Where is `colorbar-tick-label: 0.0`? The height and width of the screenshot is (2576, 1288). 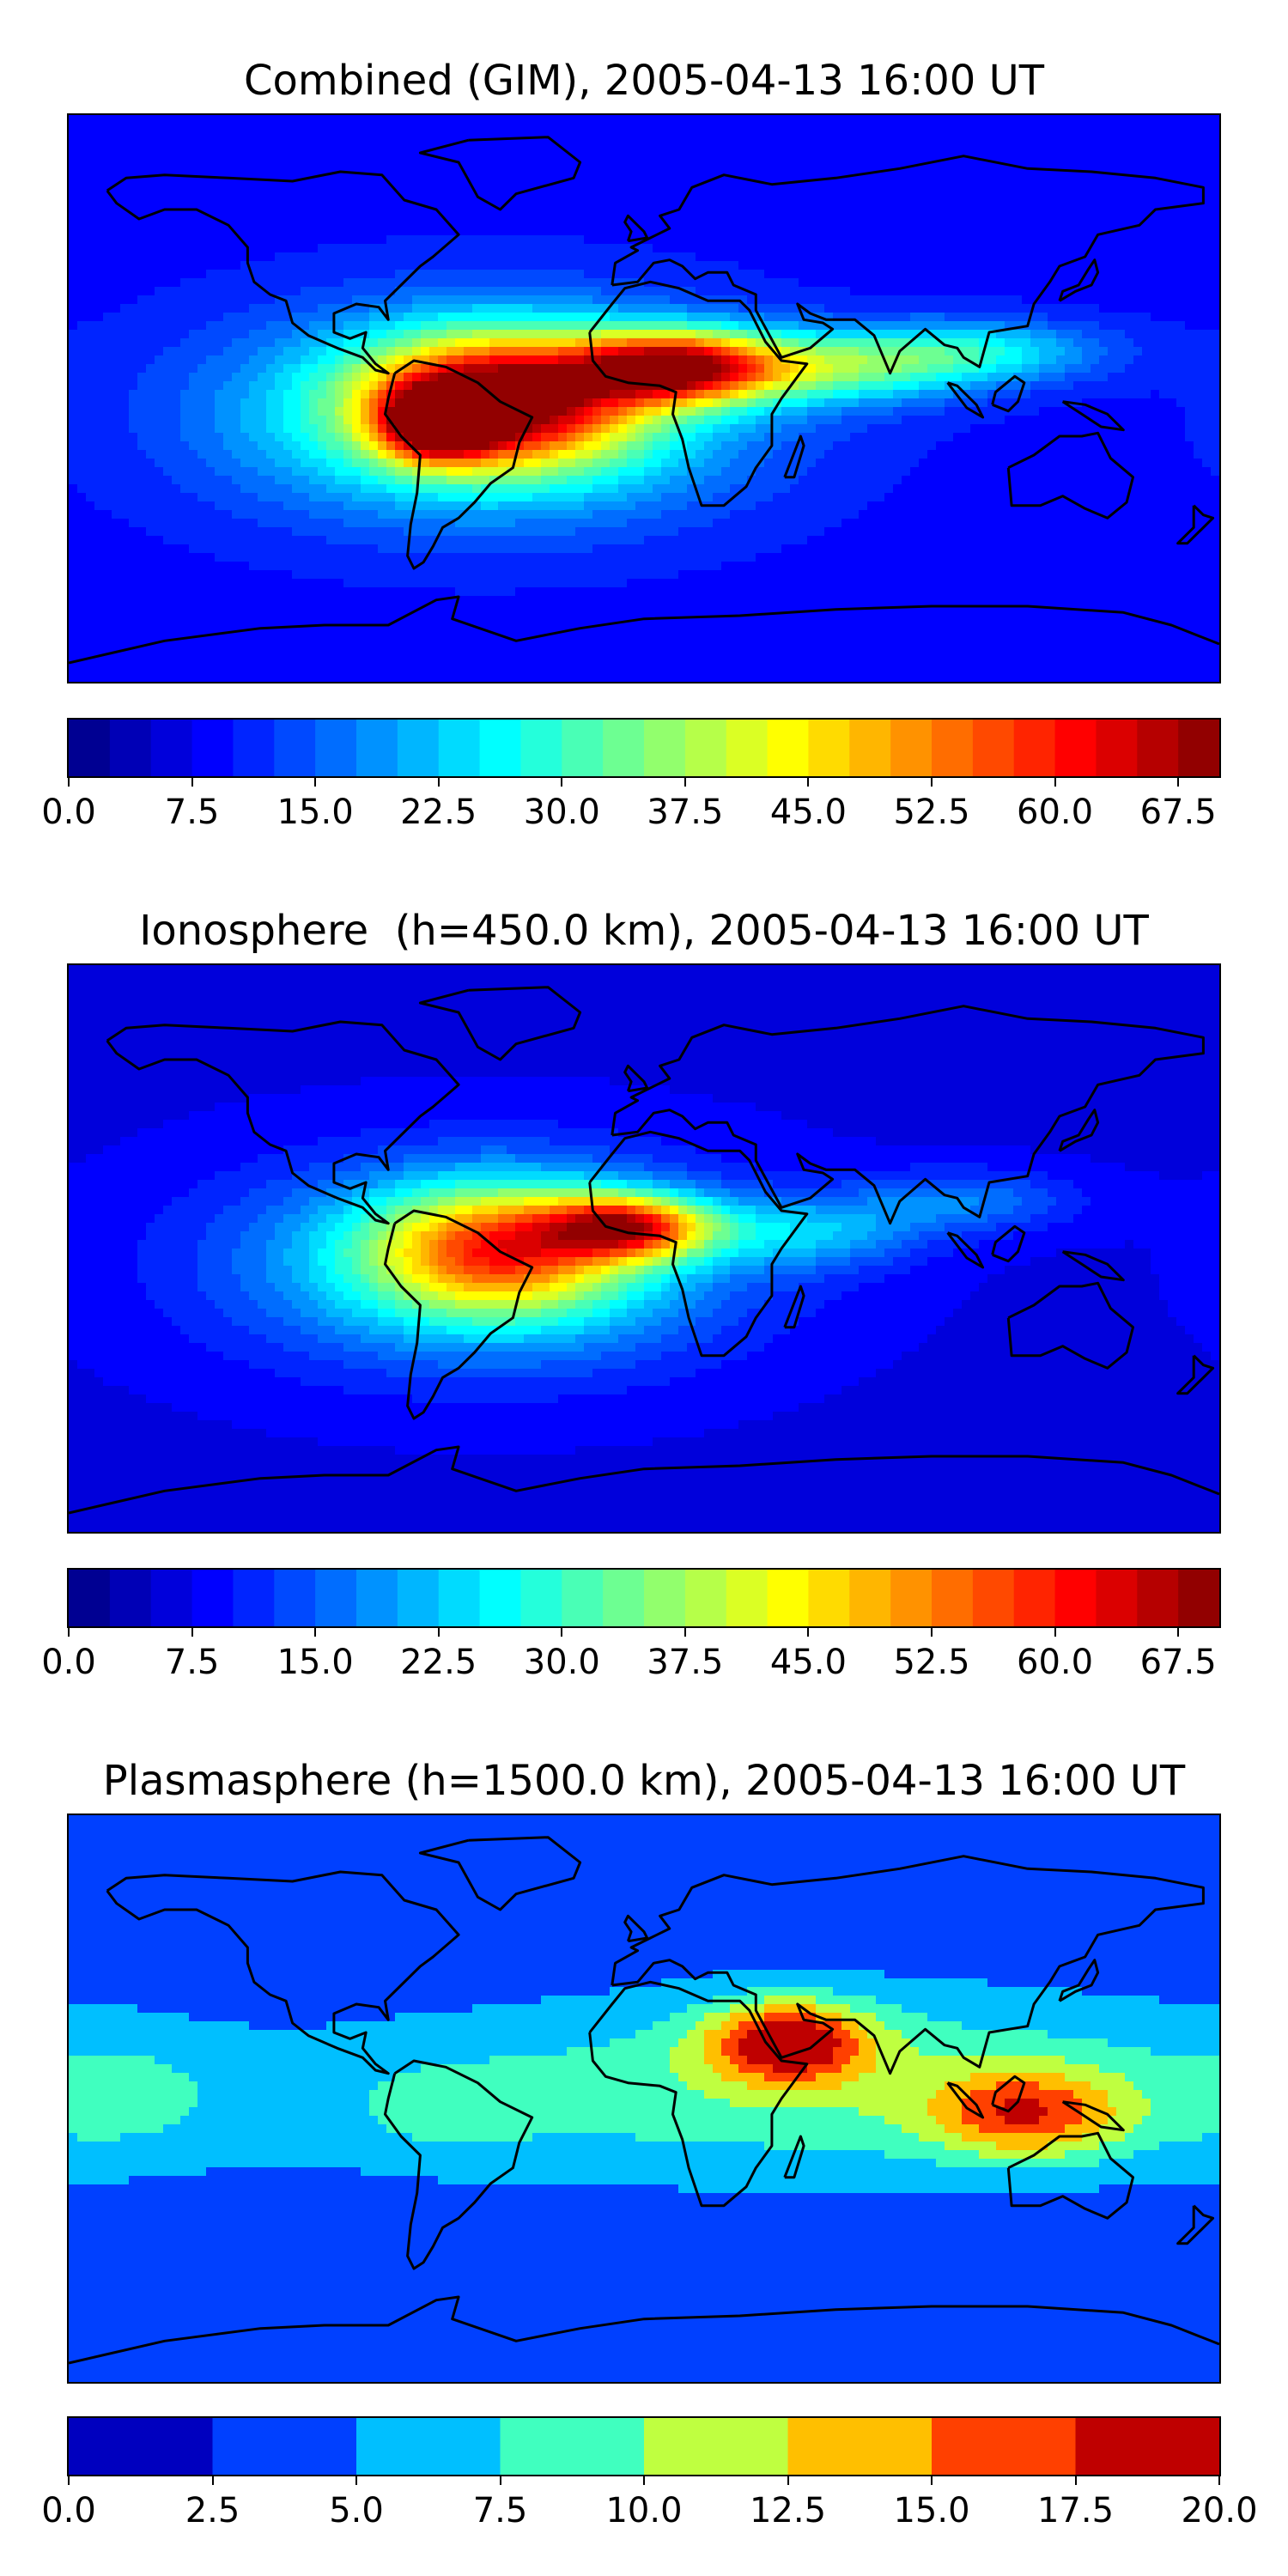 colorbar-tick-label: 0.0 is located at coordinates (69, 812).